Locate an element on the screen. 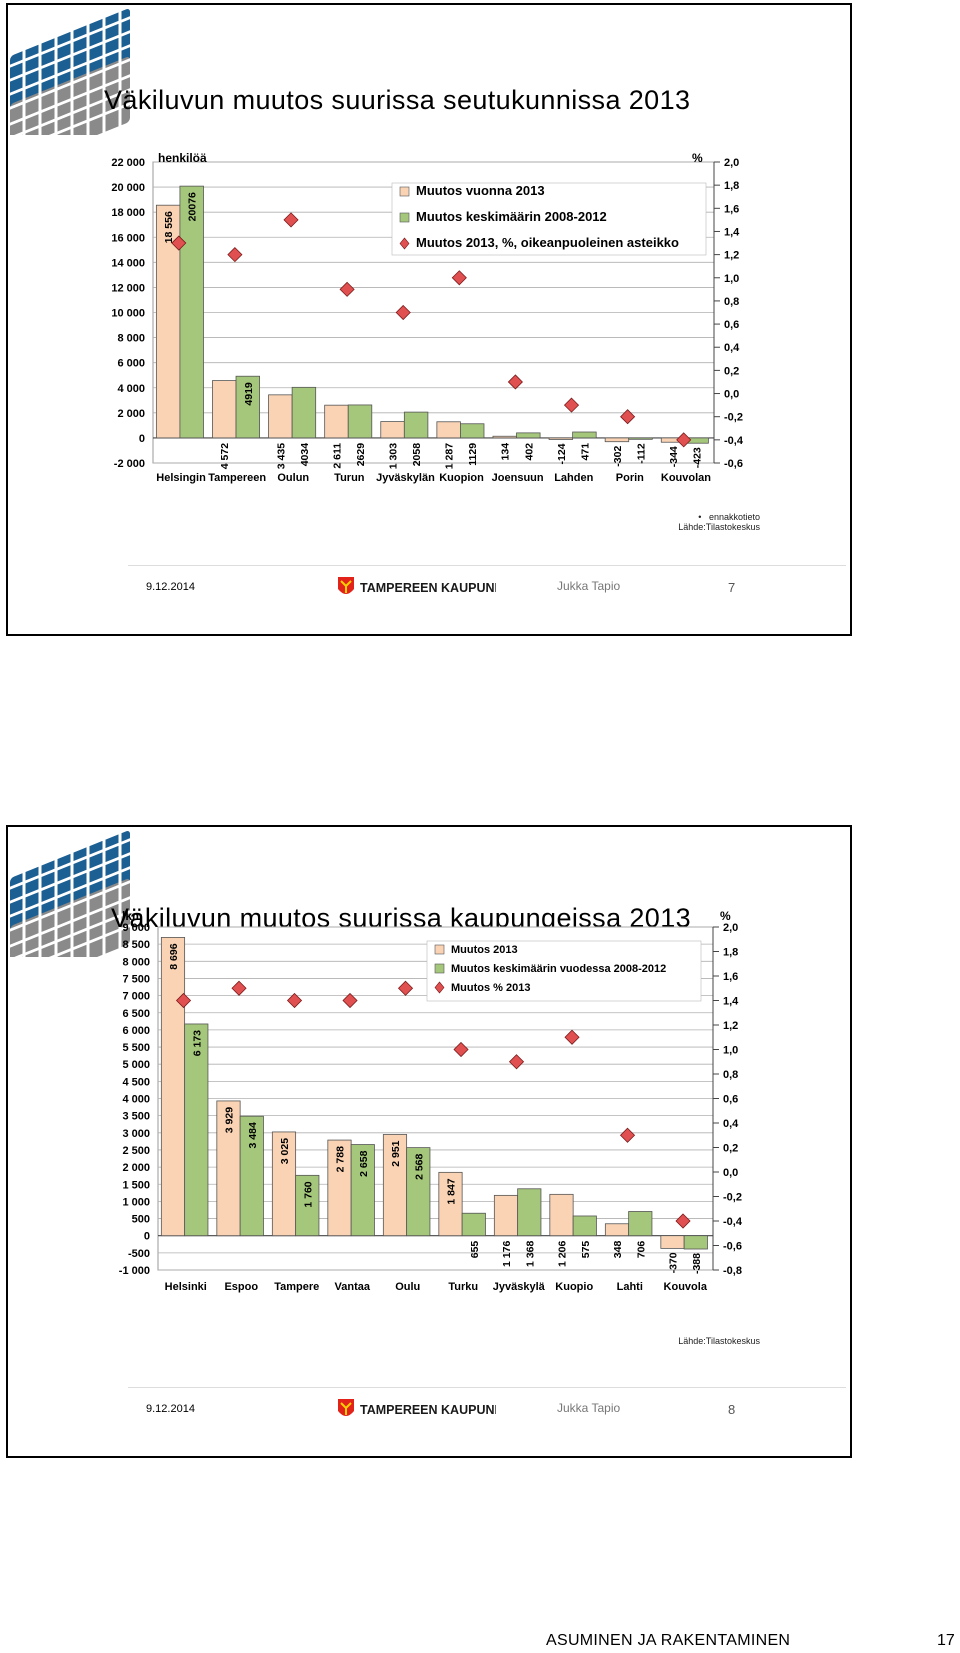  x-category-label: Jyväskylän is located at coordinates (405, 478).